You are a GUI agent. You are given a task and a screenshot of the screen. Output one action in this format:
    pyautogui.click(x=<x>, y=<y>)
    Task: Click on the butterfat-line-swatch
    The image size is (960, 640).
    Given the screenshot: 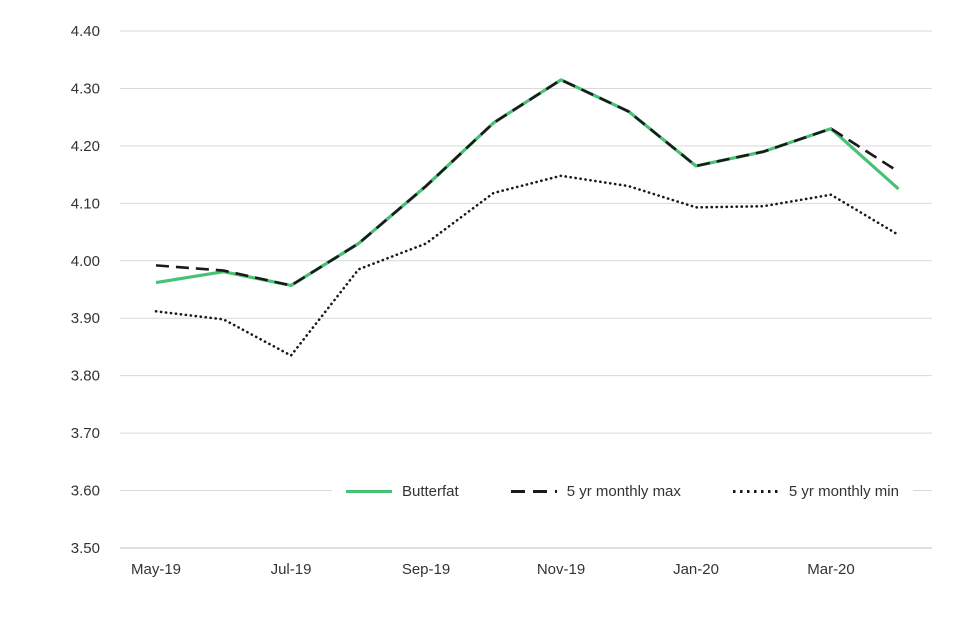 What is the action you would take?
    pyautogui.click(x=369, y=491)
    